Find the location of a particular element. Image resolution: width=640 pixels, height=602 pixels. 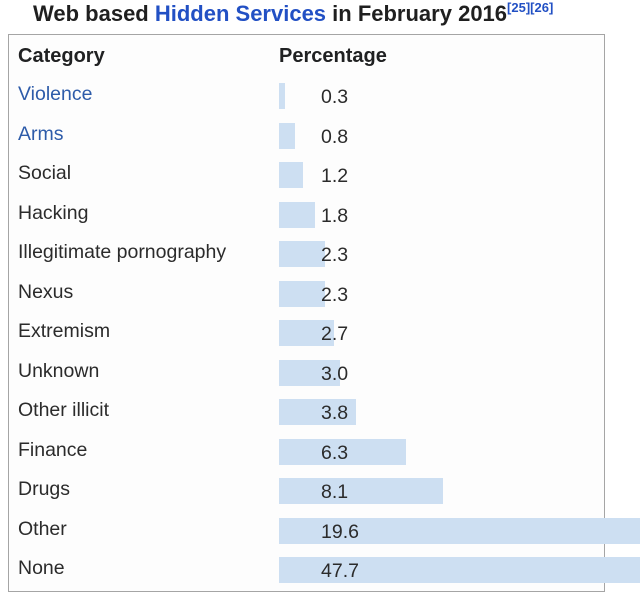

percentage-value: 6.3 is located at coordinates (335, 452).